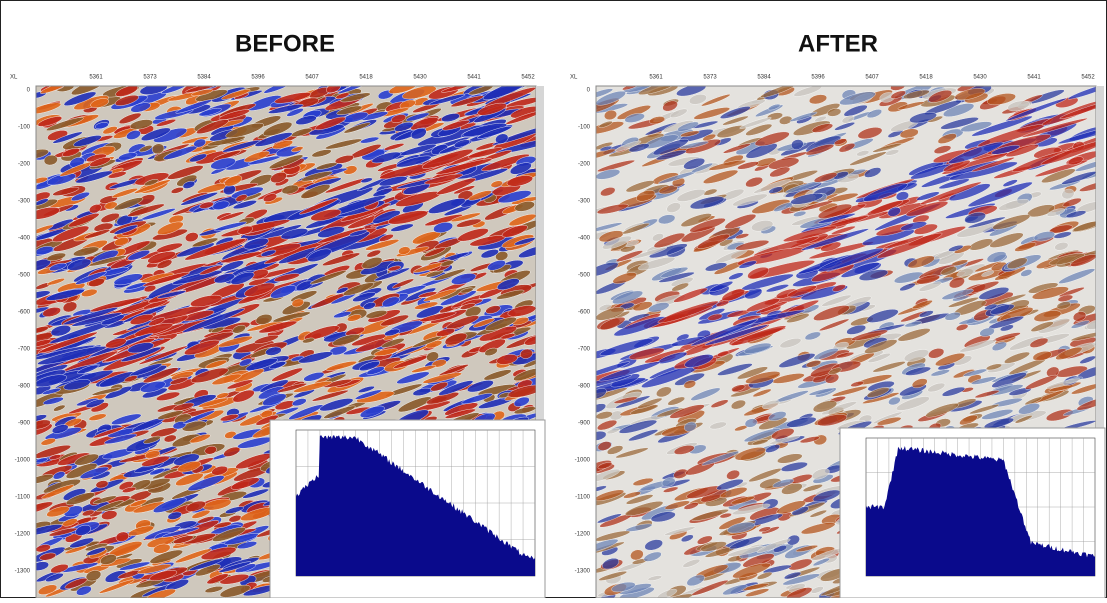 This screenshot has height=603, width=1107. What do you see at coordinates (838, 43) in the screenshot?
I see `panel-title: AFTER` at bounding box center [838, 43].